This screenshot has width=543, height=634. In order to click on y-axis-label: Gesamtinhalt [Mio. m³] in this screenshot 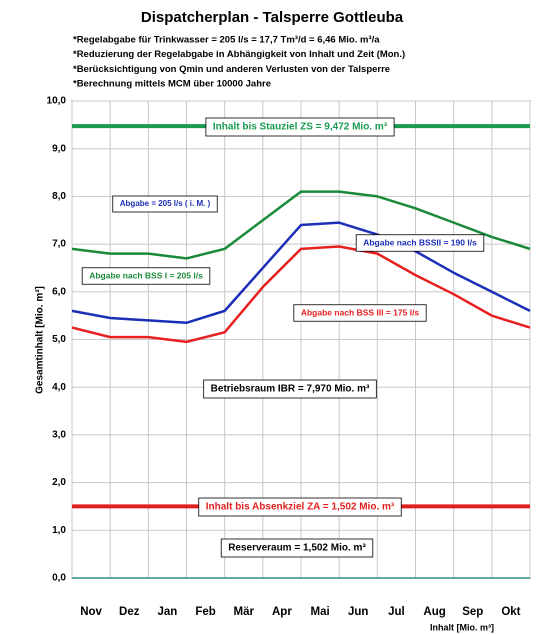, I will do `click(40, 340)`.